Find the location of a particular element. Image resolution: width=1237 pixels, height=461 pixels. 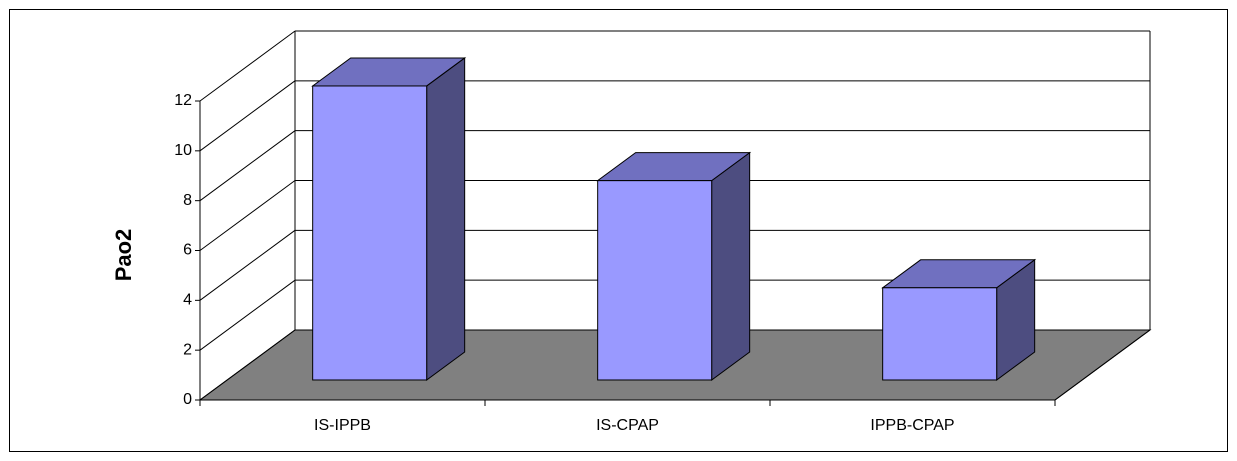

y-tick-label: 0 is located at coordinates (187, 399).